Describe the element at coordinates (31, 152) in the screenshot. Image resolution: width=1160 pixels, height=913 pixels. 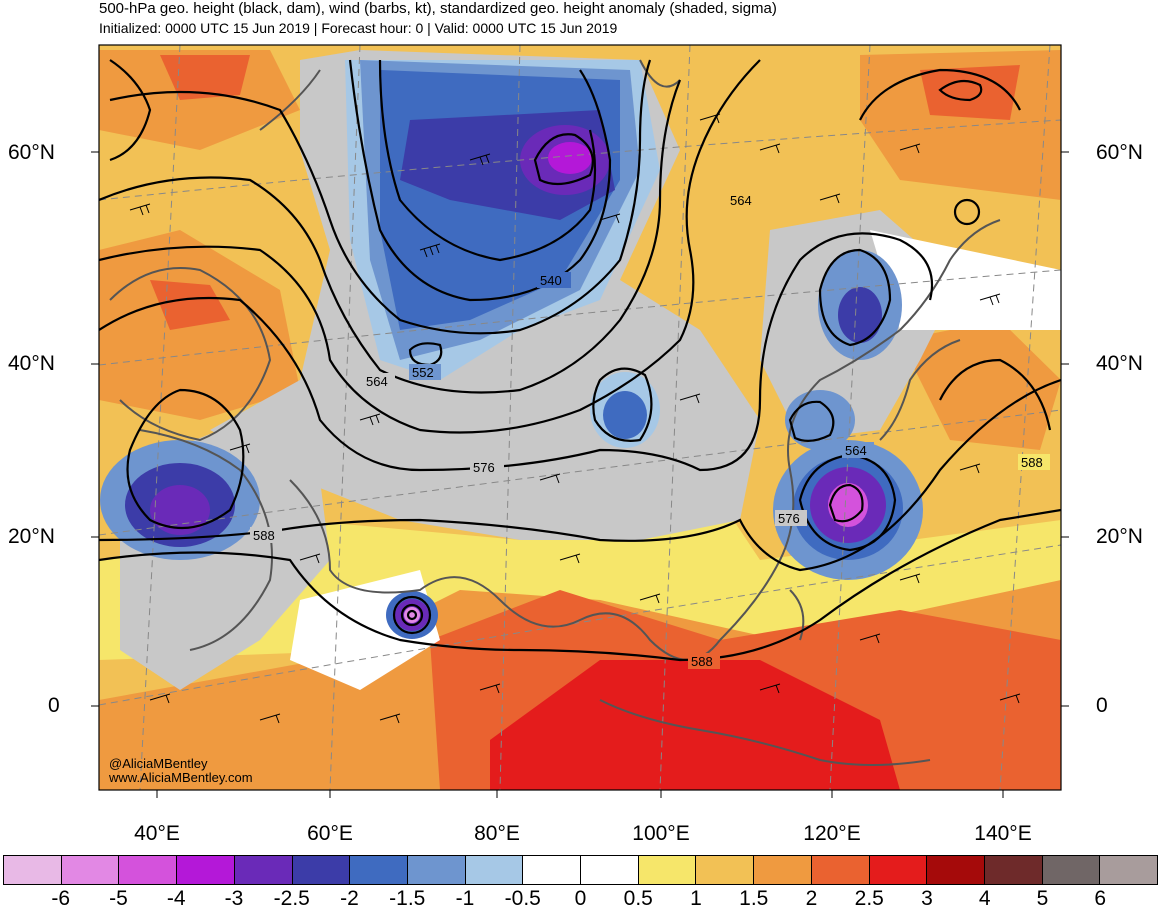
I see `lat-label-left: 60°N` at that location.